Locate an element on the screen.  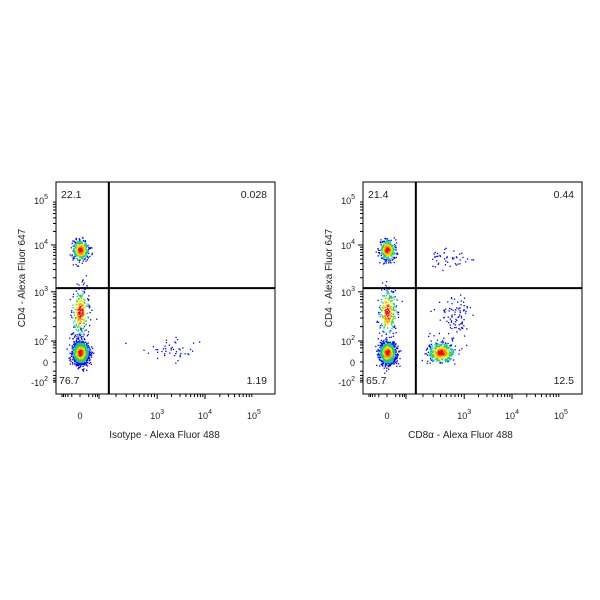
quadrant-upper-right-percent: 0.44 is located at coordinates (564, 195).